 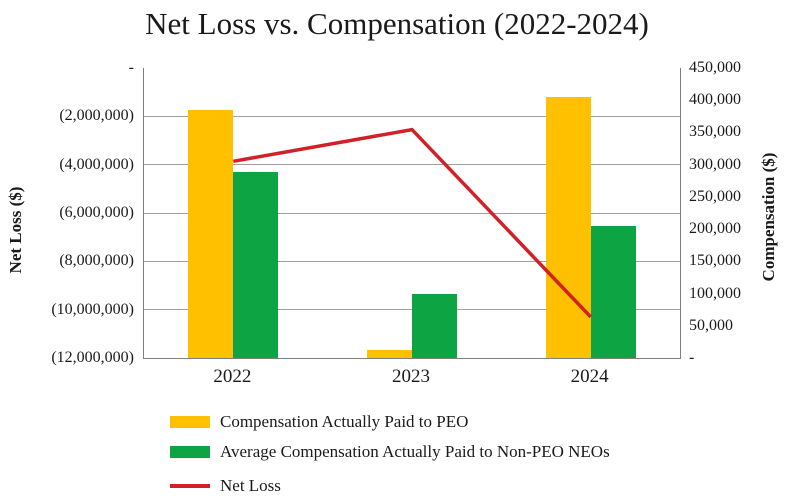 I want to click on right-axis-tick-label: 450,000, so click(x=715, y=67).